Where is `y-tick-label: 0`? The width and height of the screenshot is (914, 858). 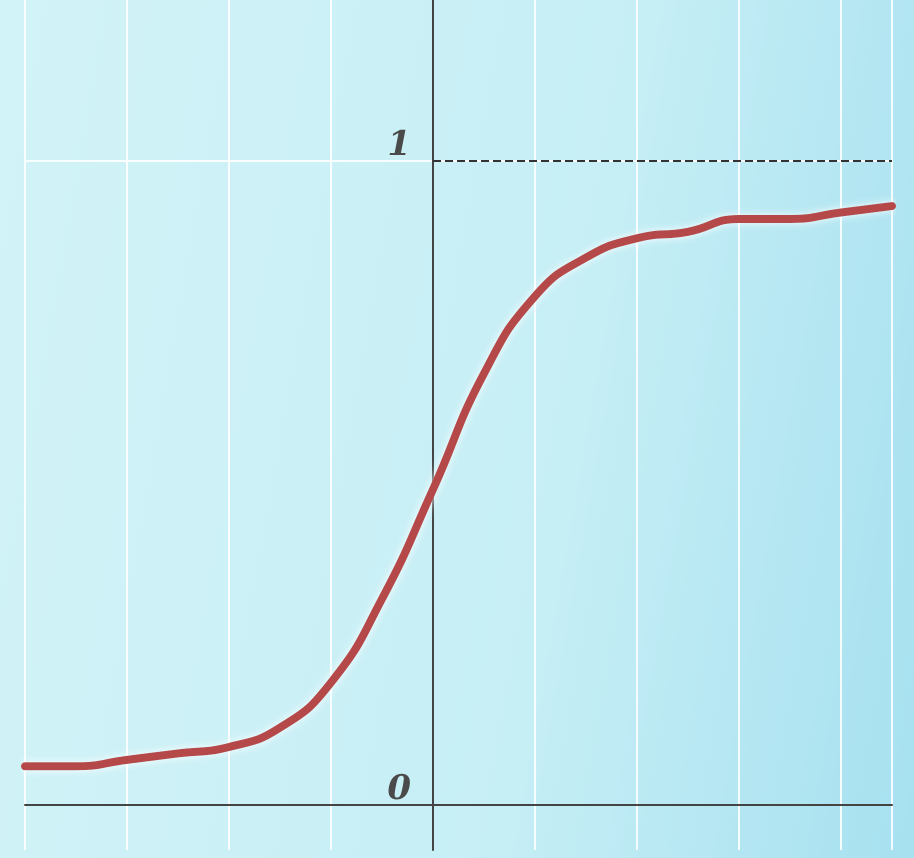 y-tick-label: 0 is located at coordinates (399, 788).